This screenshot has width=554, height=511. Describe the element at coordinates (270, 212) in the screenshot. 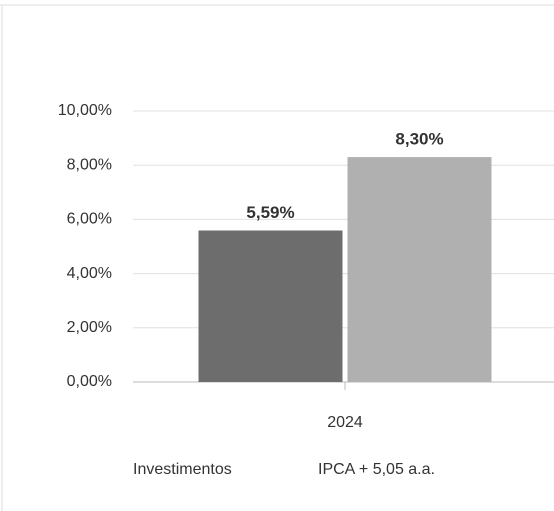

I see `value-label: 5,59%` at that location.